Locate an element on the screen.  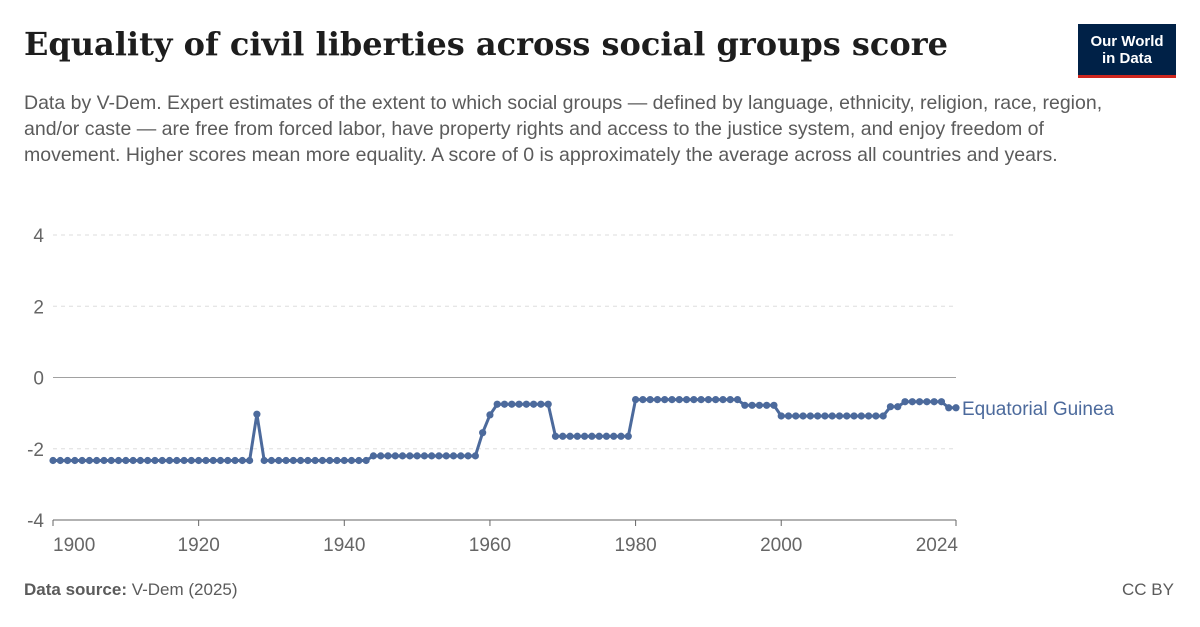
series-line is located at coordinates (504, 430).